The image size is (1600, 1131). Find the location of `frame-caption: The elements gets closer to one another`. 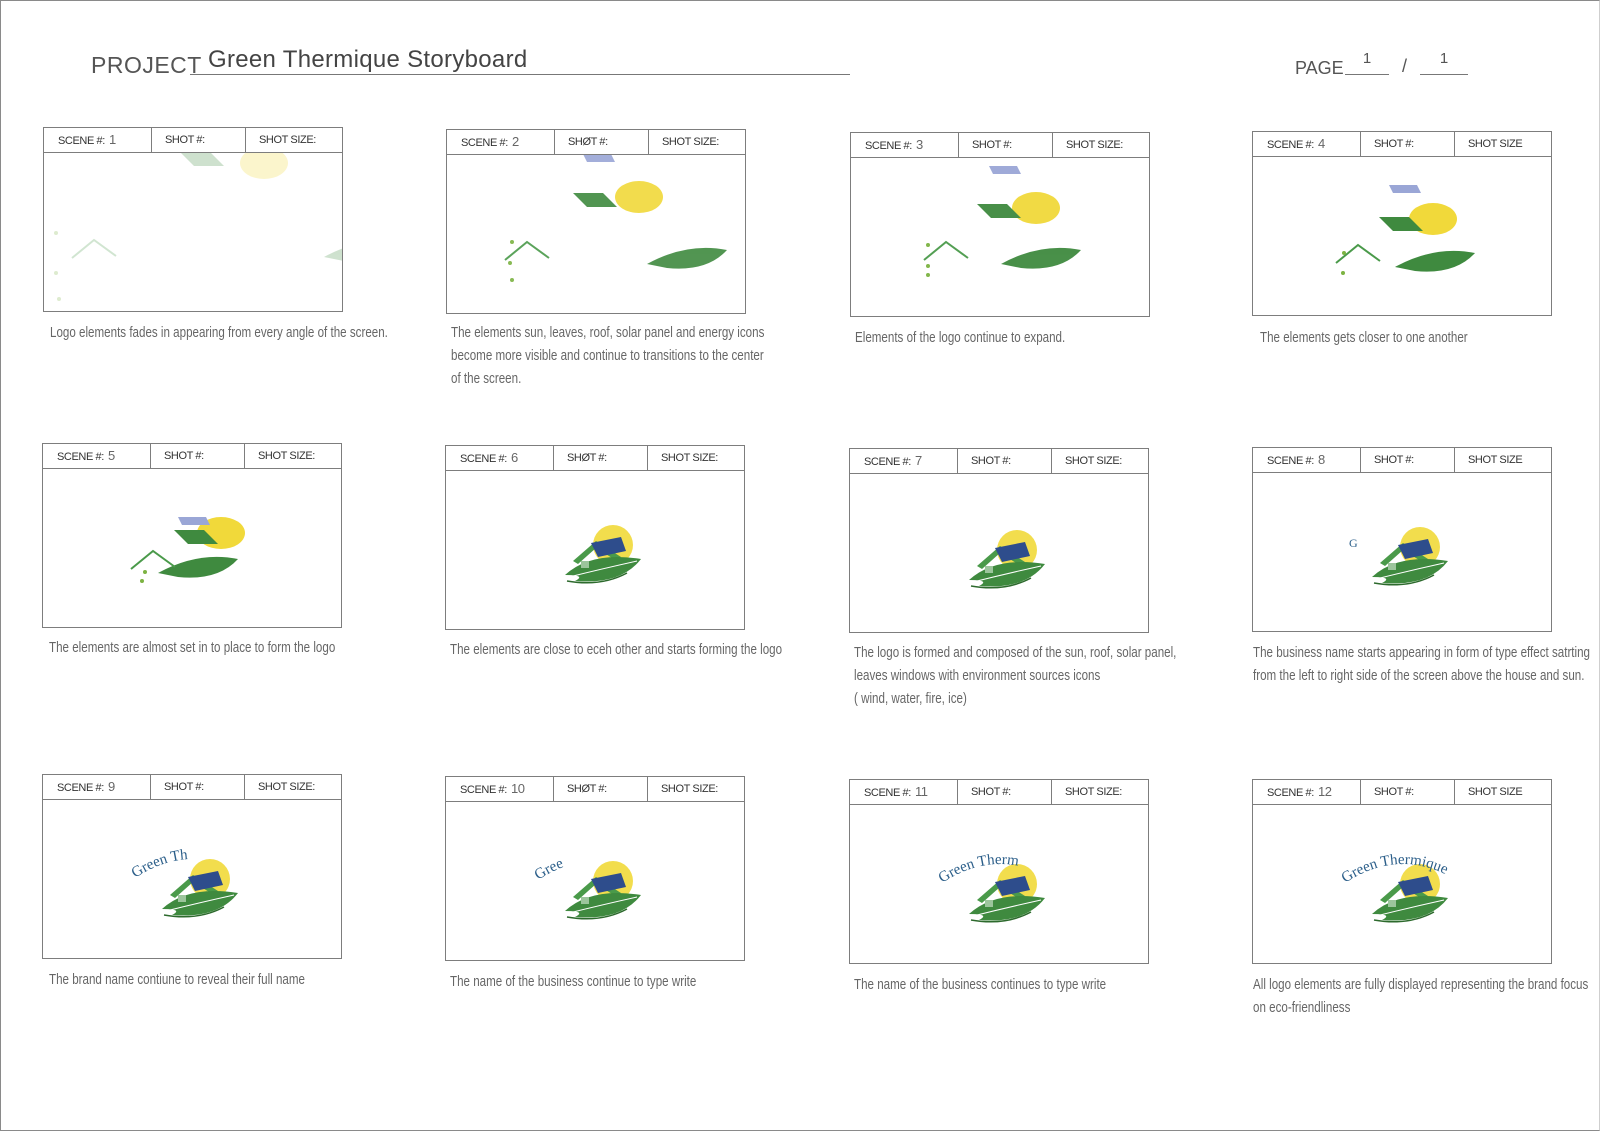

frame-caption: The elements gets closer to one another is located at coordinates (1380, 338).